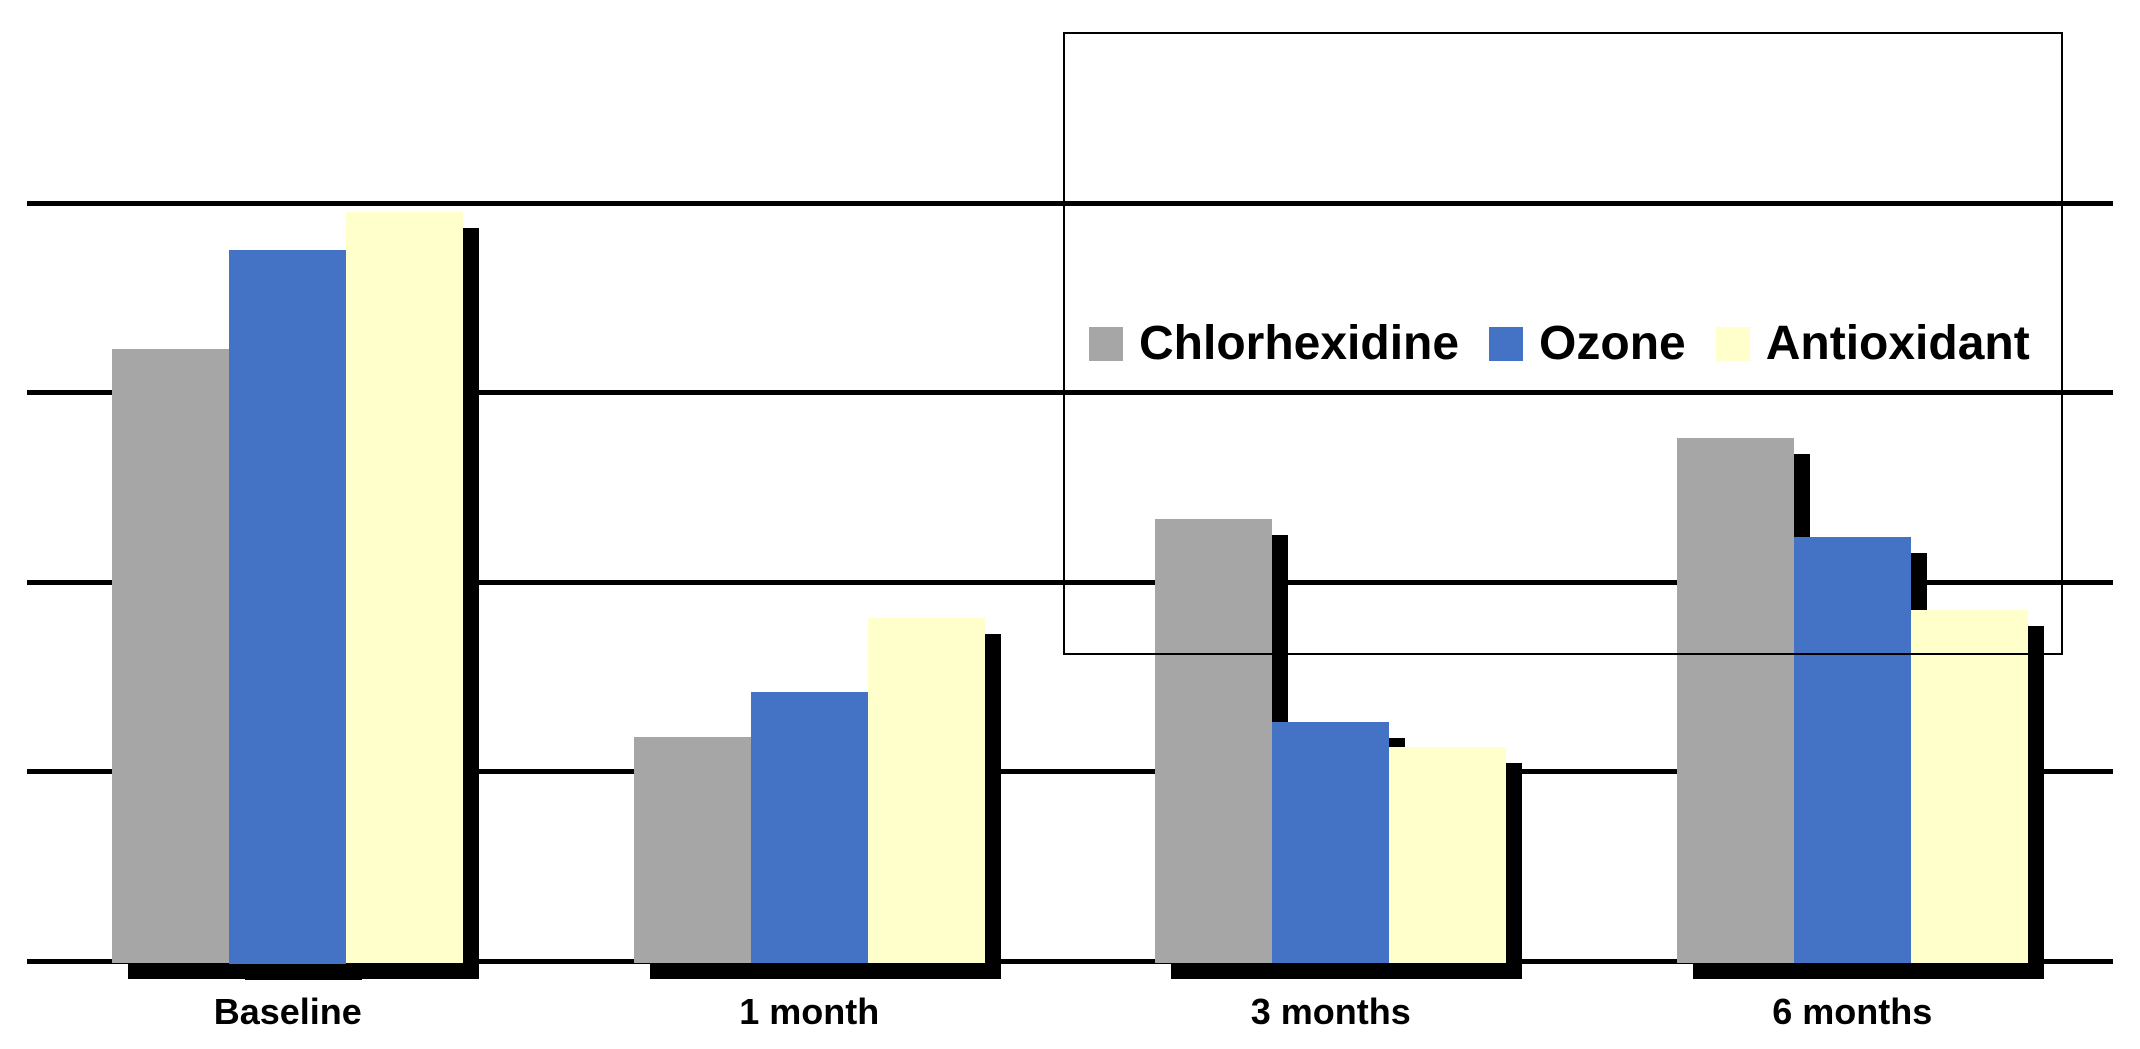 This screenshot has width=2140, height=1049. What do you see at coordinates (1448, 855) in the screenshot?
I see `bar-antioxidant-3-months` at bounding box center [1448, 855].